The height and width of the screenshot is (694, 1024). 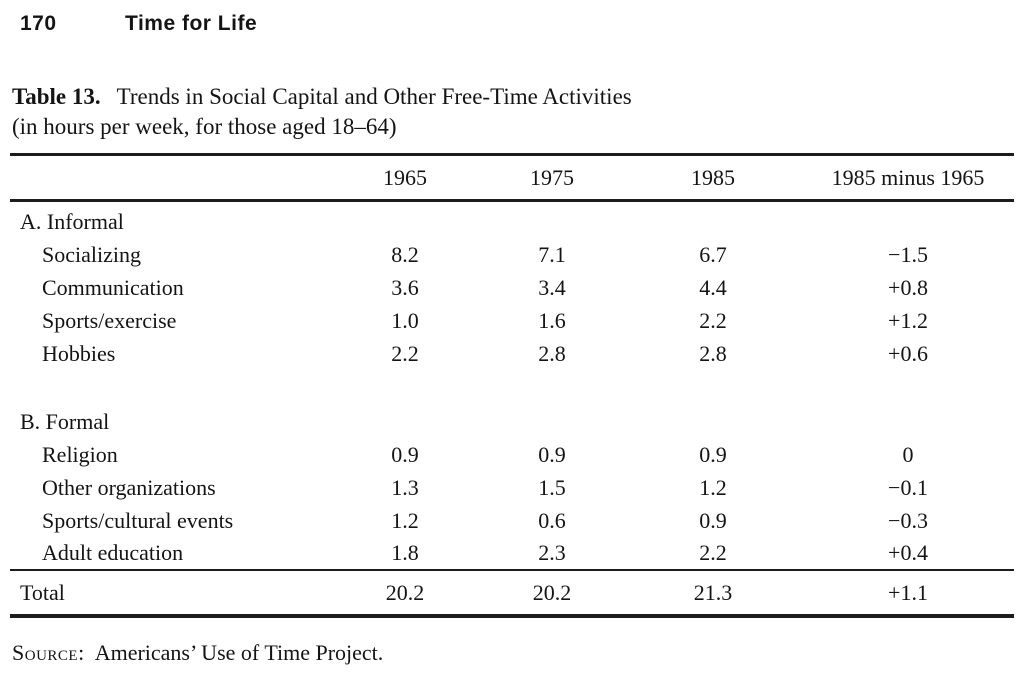 I want to click on table-row-adult-education: Adult education 1.8 2.3 2.2 +0.4, so click(x=512, y=553).